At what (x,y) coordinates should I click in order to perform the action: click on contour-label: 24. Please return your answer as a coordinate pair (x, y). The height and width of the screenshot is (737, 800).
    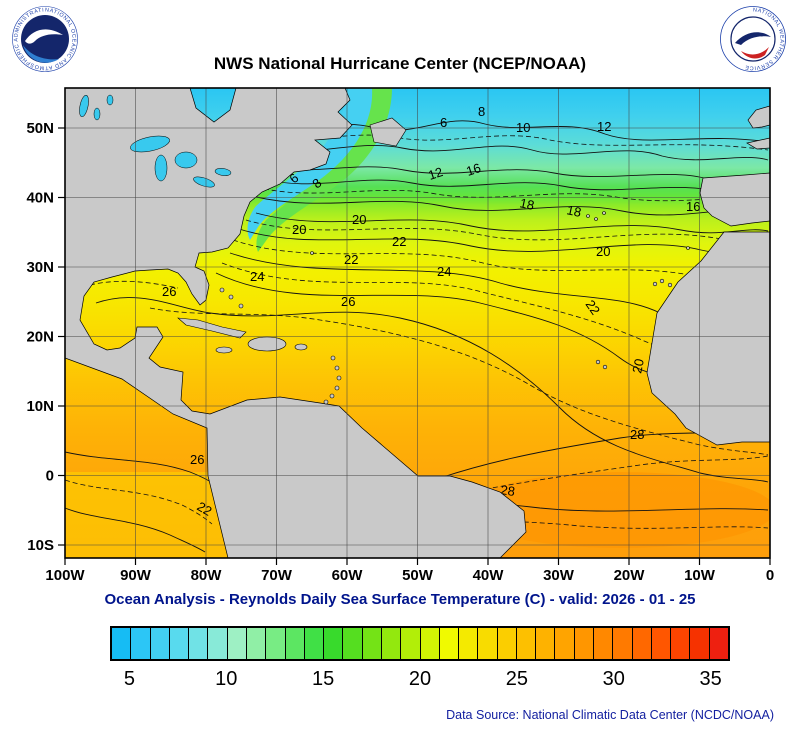
    Looking at the image, I should click on (444, 271).